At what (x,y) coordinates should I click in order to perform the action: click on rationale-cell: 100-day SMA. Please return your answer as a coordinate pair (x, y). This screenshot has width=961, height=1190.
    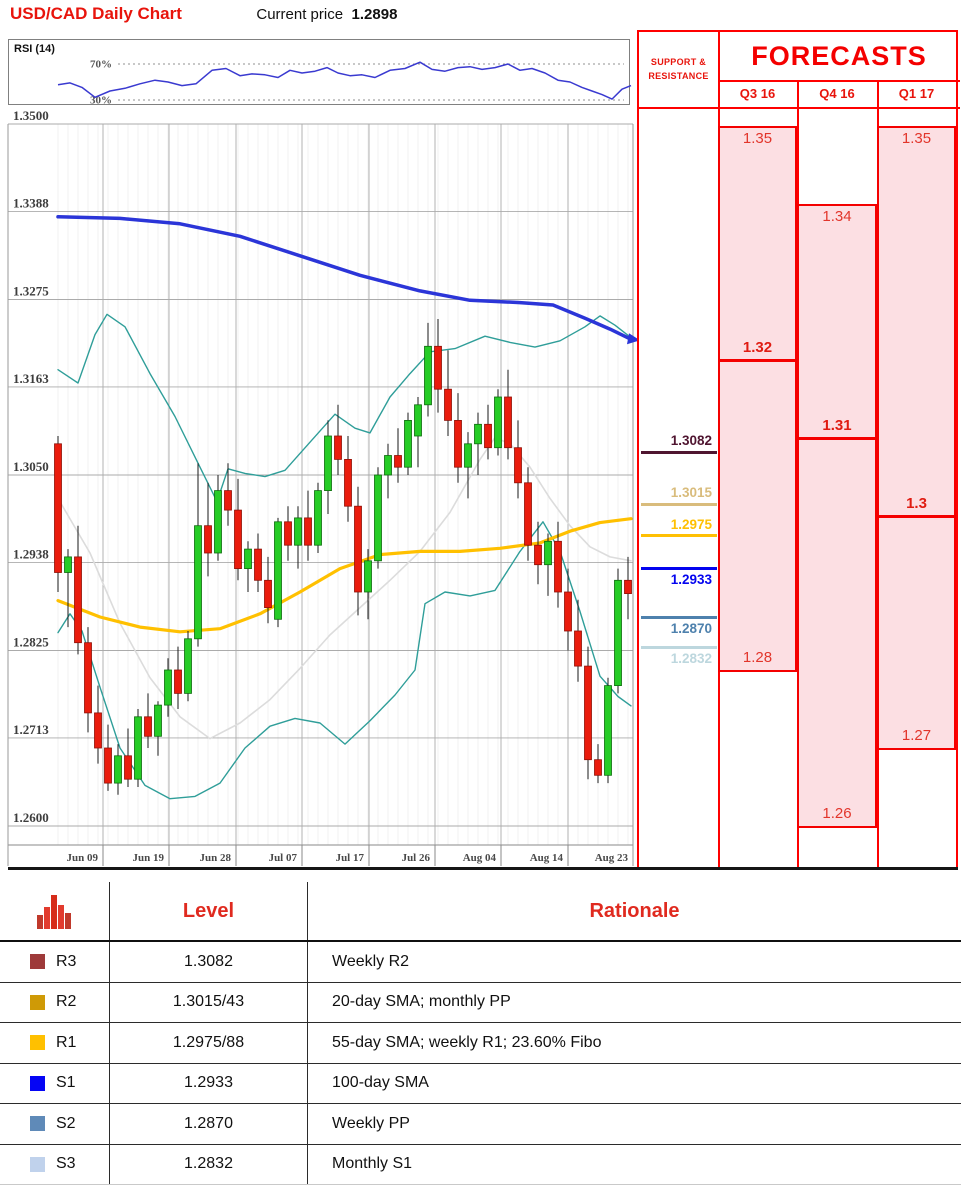
    Looking at the image, I should click on (634, 1084).